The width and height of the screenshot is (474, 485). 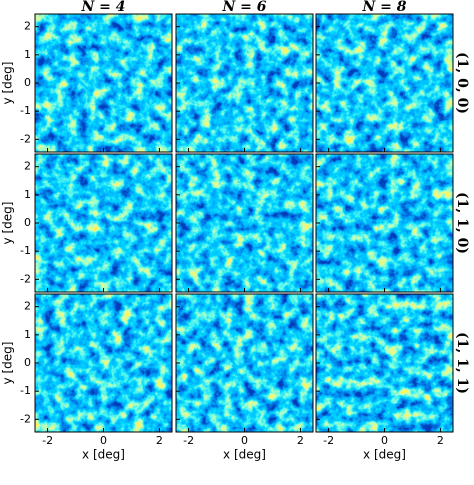 What do you see at coordinates (462, 83) in the screenshot?
I see `row-label: (1, 0, 0)` at bounding box center [462, 83].